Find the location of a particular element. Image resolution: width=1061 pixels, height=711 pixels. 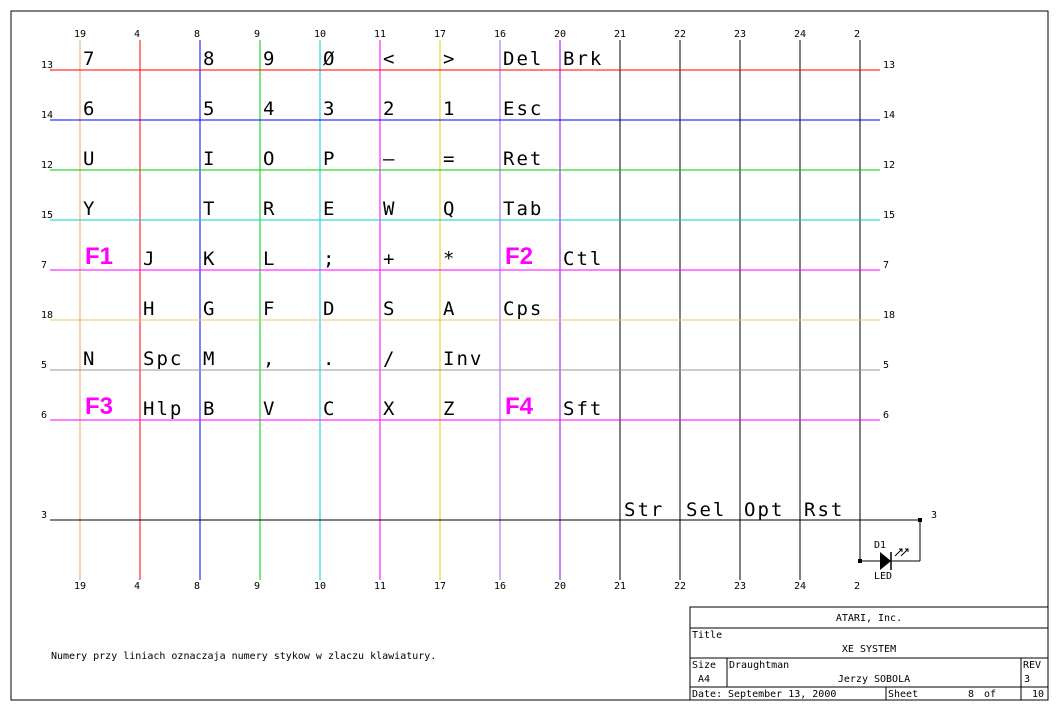

key-label: ; is located at coordinates (329, 259).